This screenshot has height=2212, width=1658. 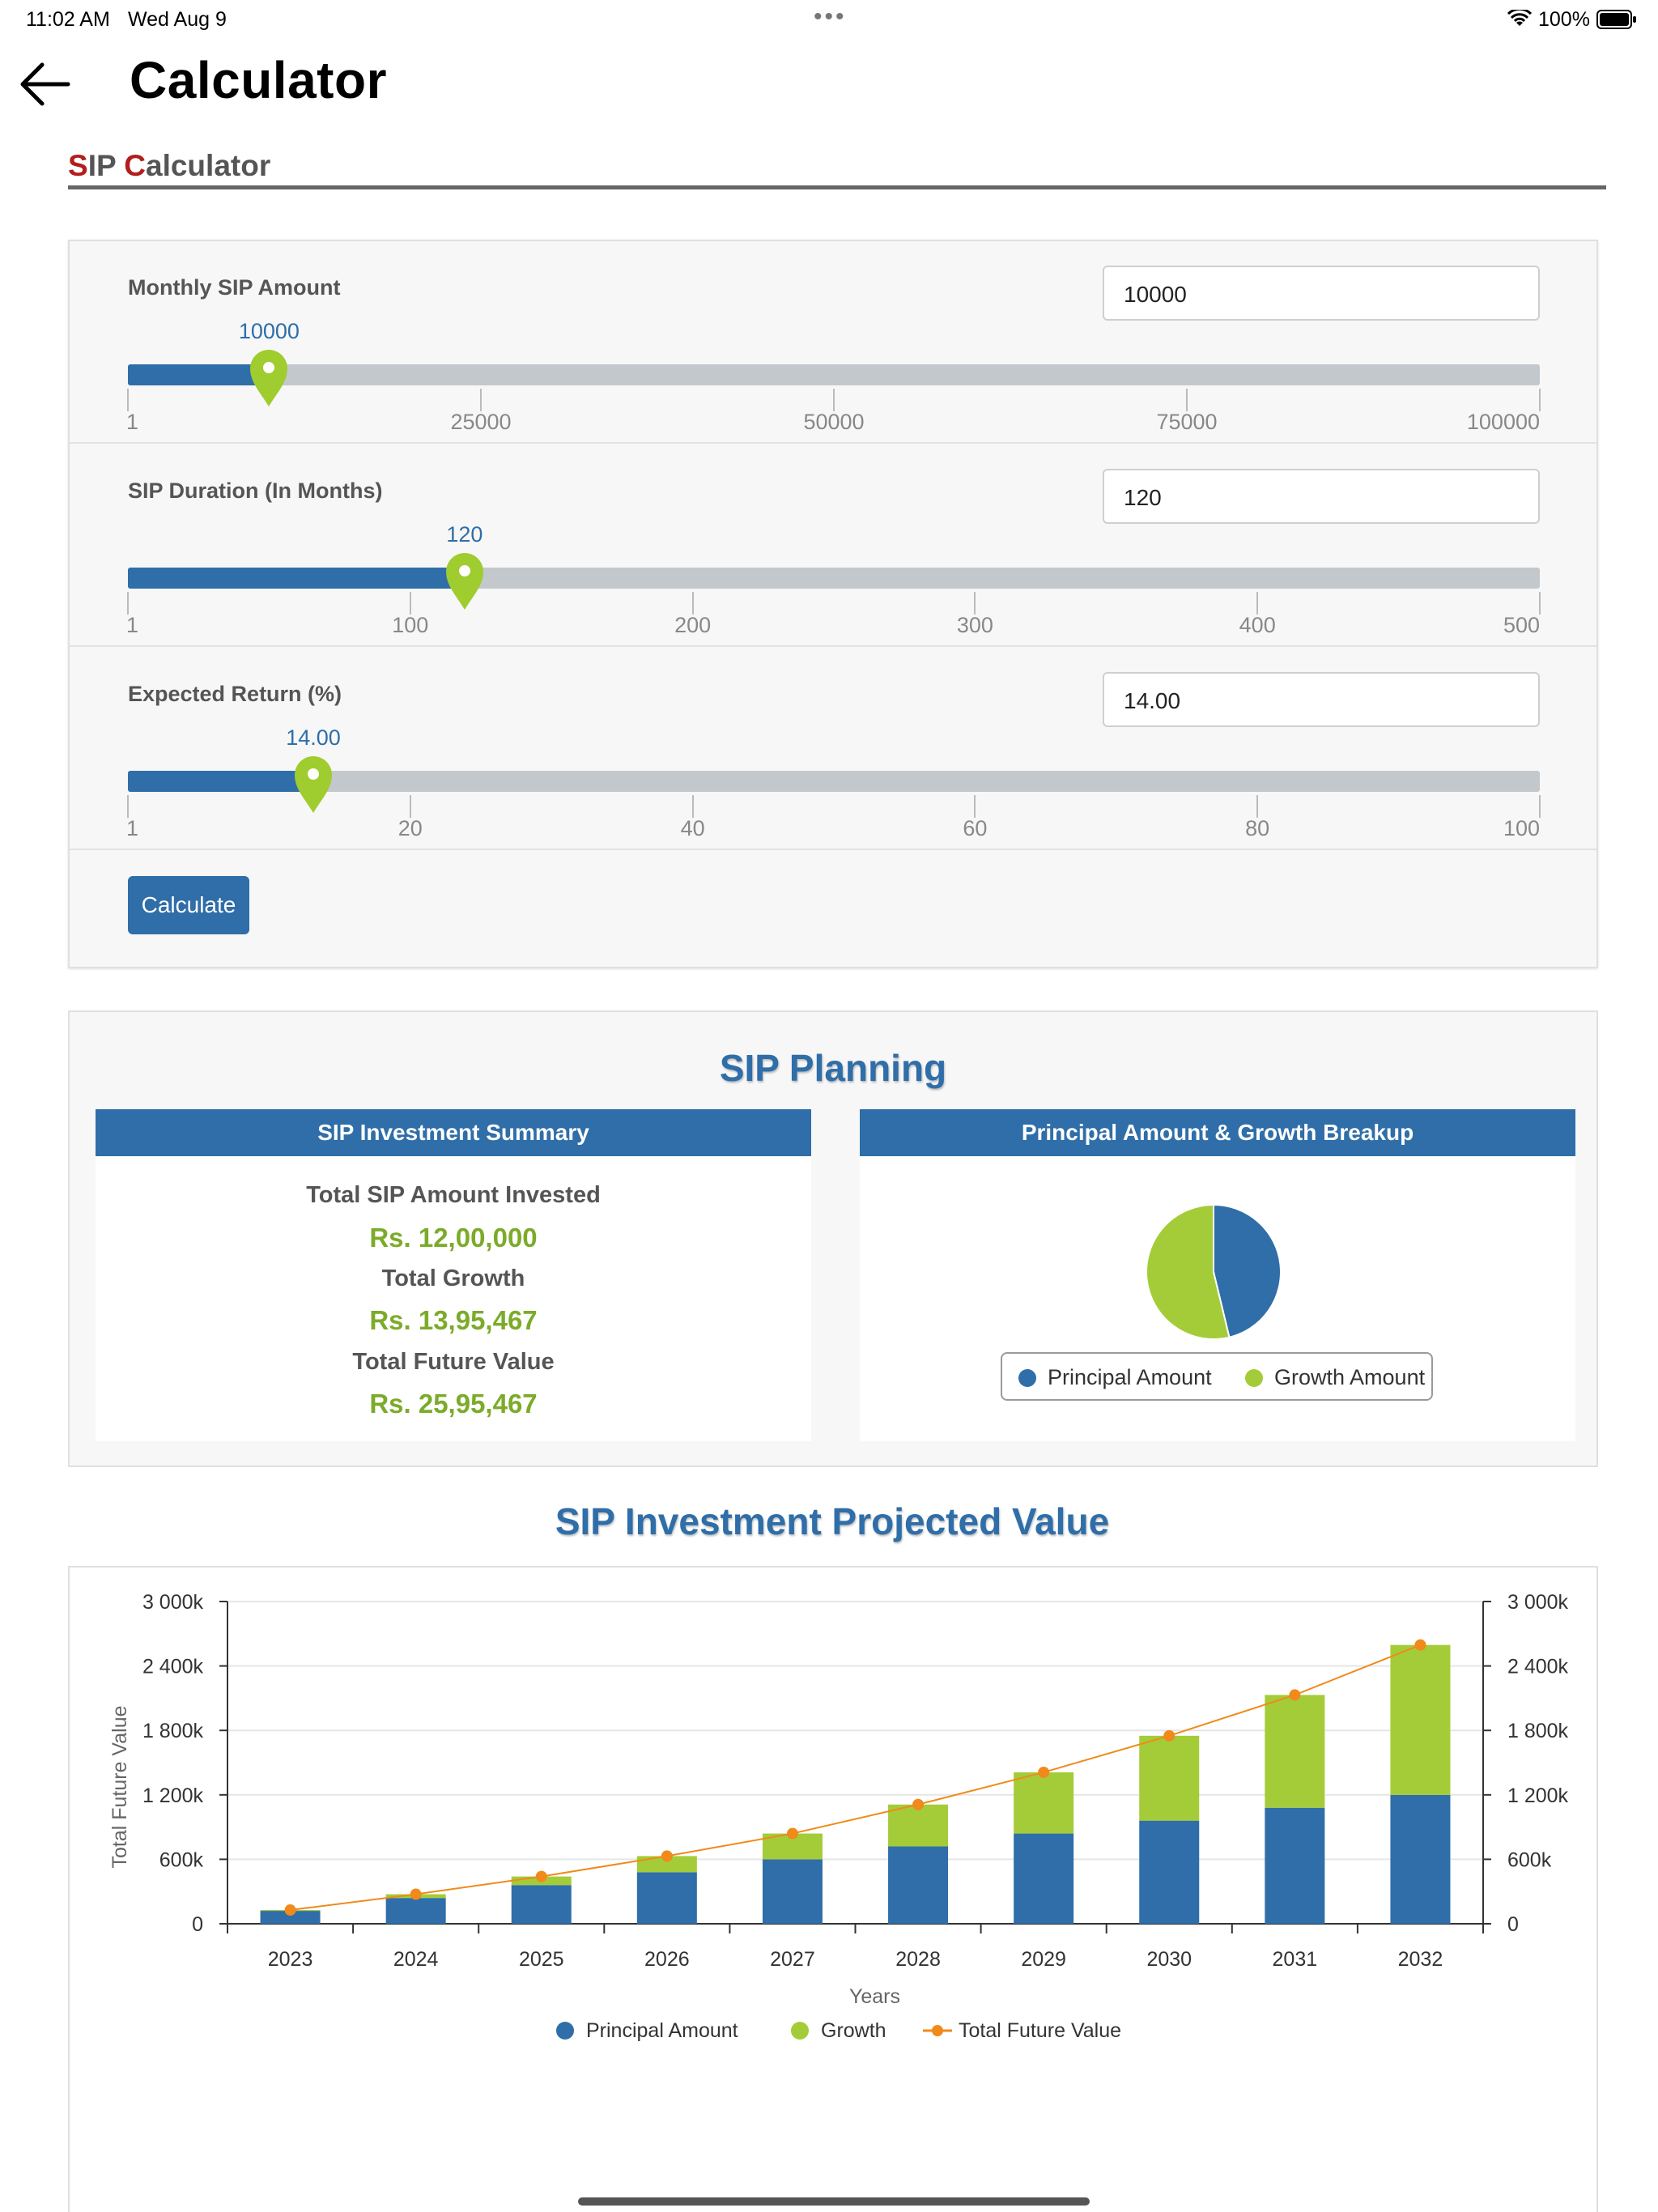 What do you see at coordinates (662, 2031) in the screenshot?
I see `legend-principal: Principal Amount` at bounding box center [662, 2031].